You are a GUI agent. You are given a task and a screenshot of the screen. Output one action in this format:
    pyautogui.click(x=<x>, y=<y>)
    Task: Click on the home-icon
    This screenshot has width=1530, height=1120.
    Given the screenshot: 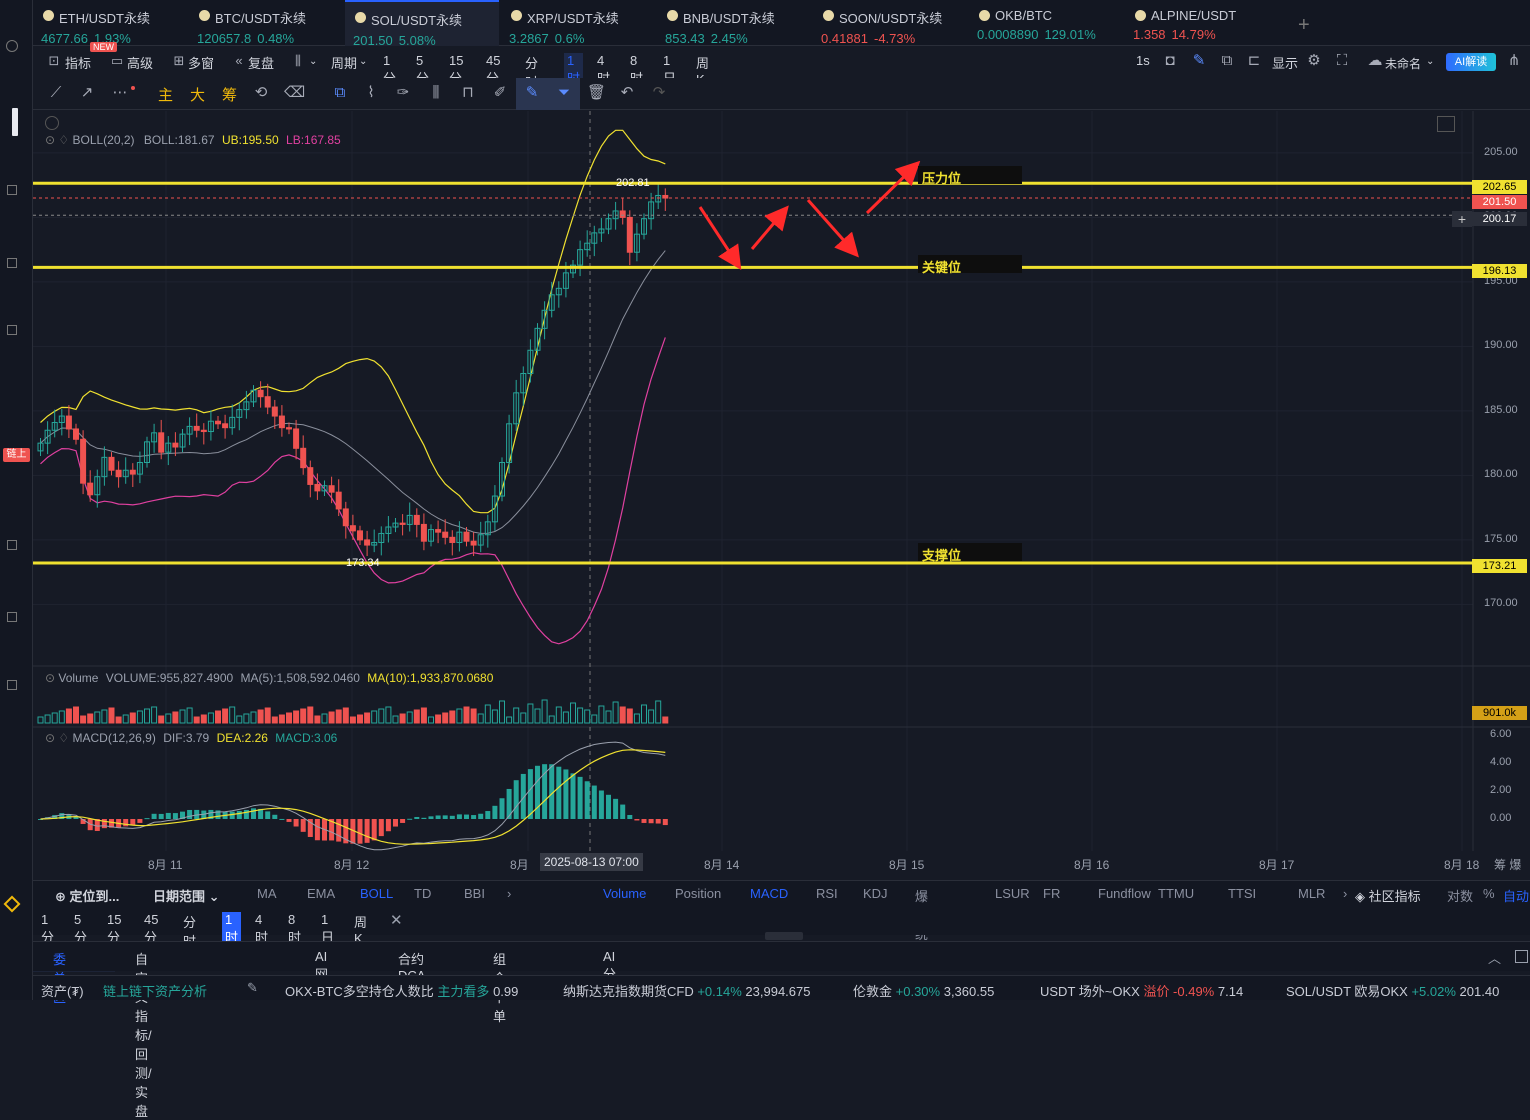 What is the action you would take?
    pyautogui.click(x=12, y=46)
    